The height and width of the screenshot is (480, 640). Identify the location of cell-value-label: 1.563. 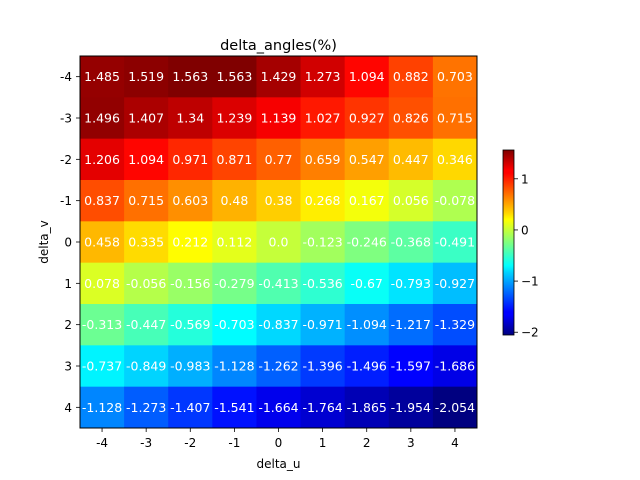
(190, 76).